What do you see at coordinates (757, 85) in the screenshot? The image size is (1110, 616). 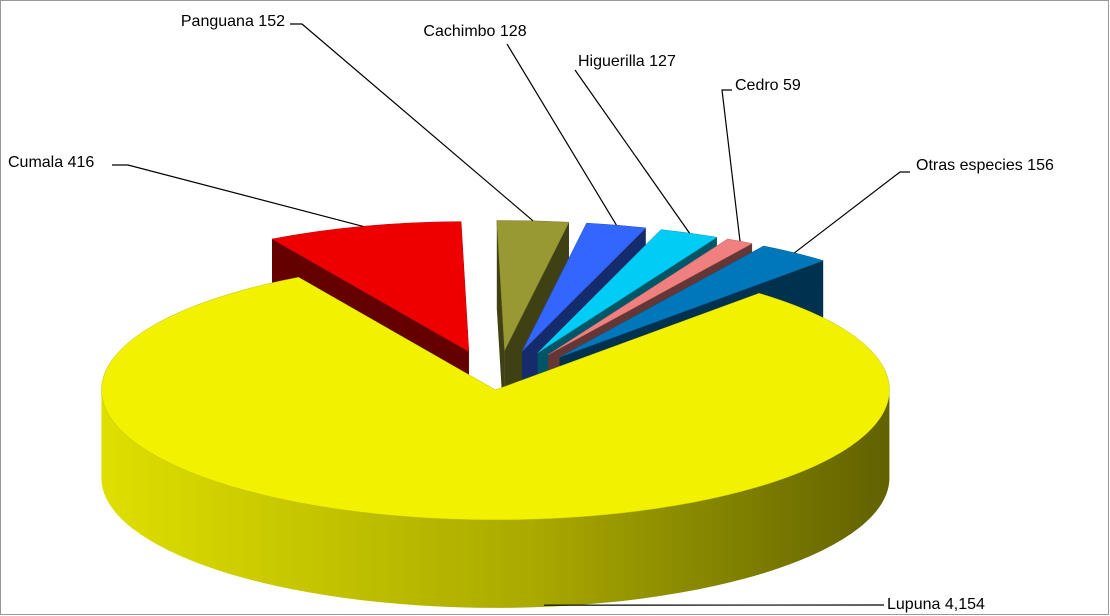 I see `slice-label-category: Cedro` at bounding box center [757, 85].